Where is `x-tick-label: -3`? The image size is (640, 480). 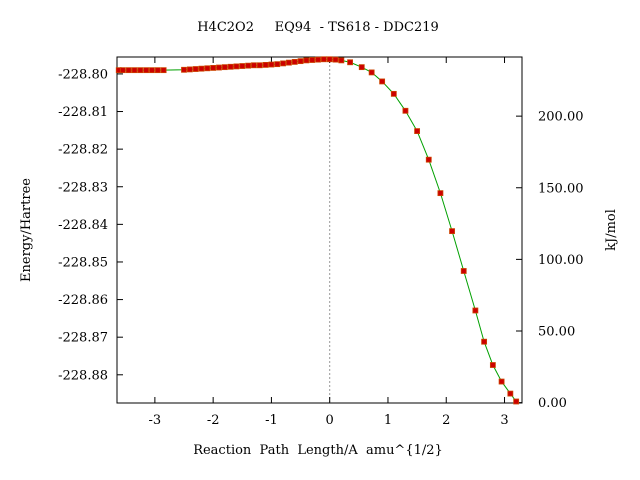
x-tick-label: -3 is located at coordinates (155, 420).